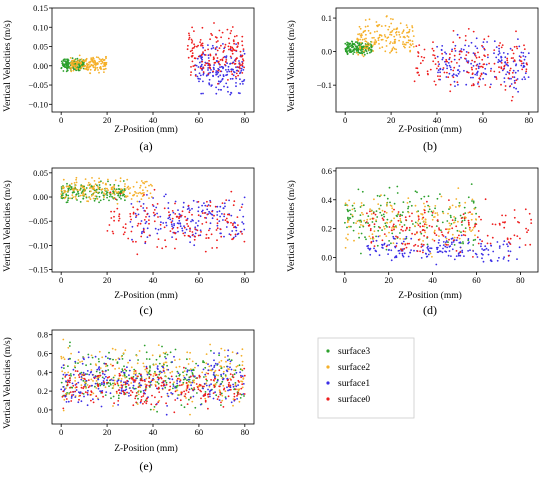 This screenshot has height=479, width=550. Describe the element at coordinates (483, 120) in the screenshot. I see `x-tick-label: 60` at that location.